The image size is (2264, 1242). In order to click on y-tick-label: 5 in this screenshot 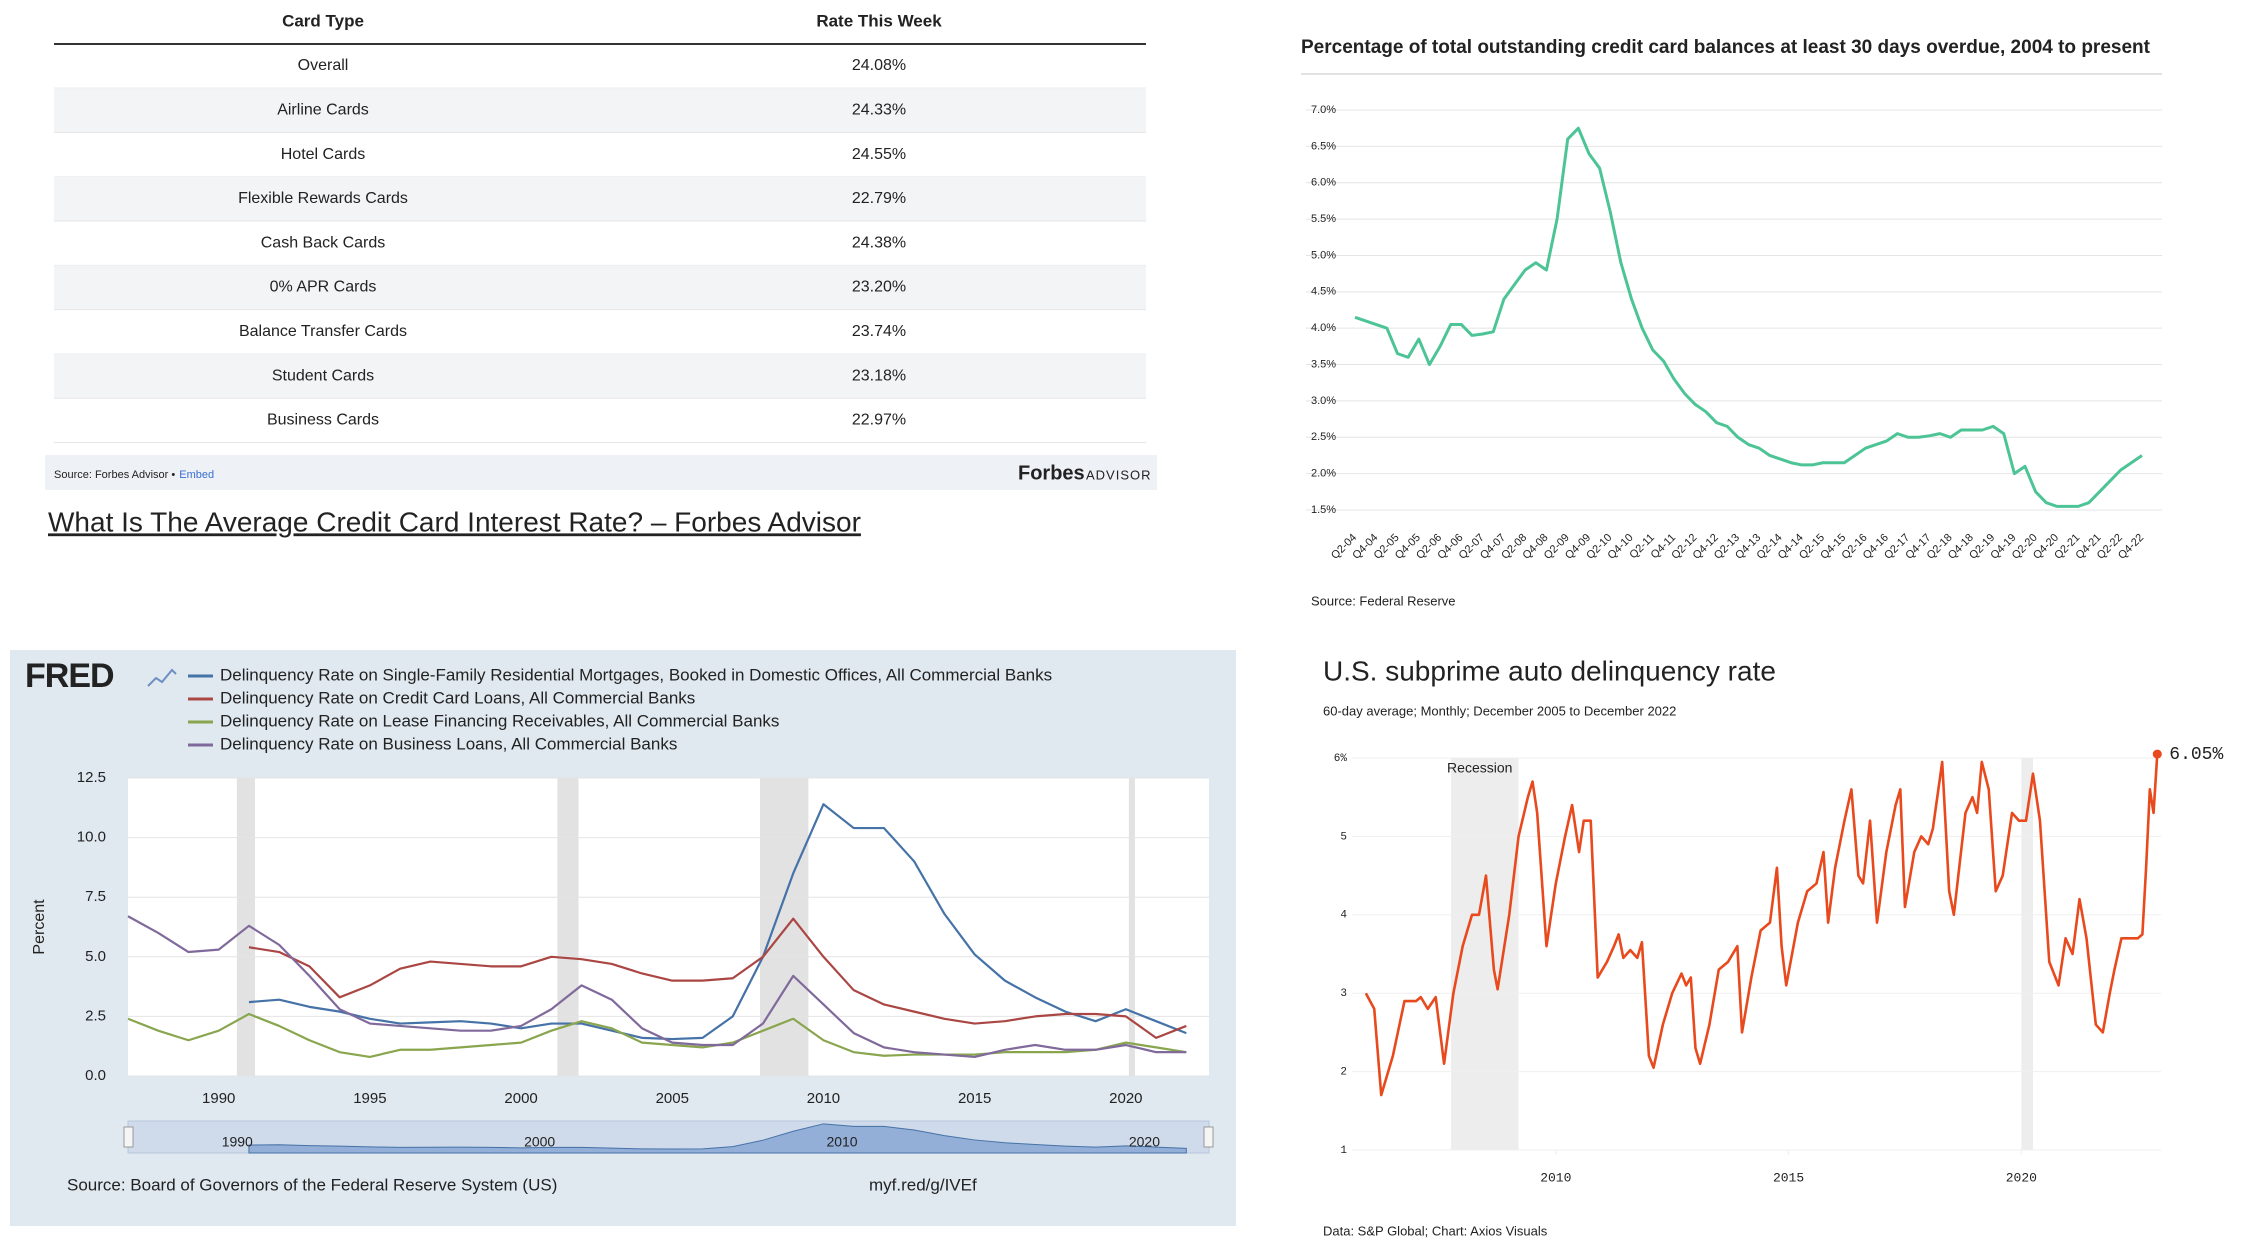, I will do `click(1343, 837)`.